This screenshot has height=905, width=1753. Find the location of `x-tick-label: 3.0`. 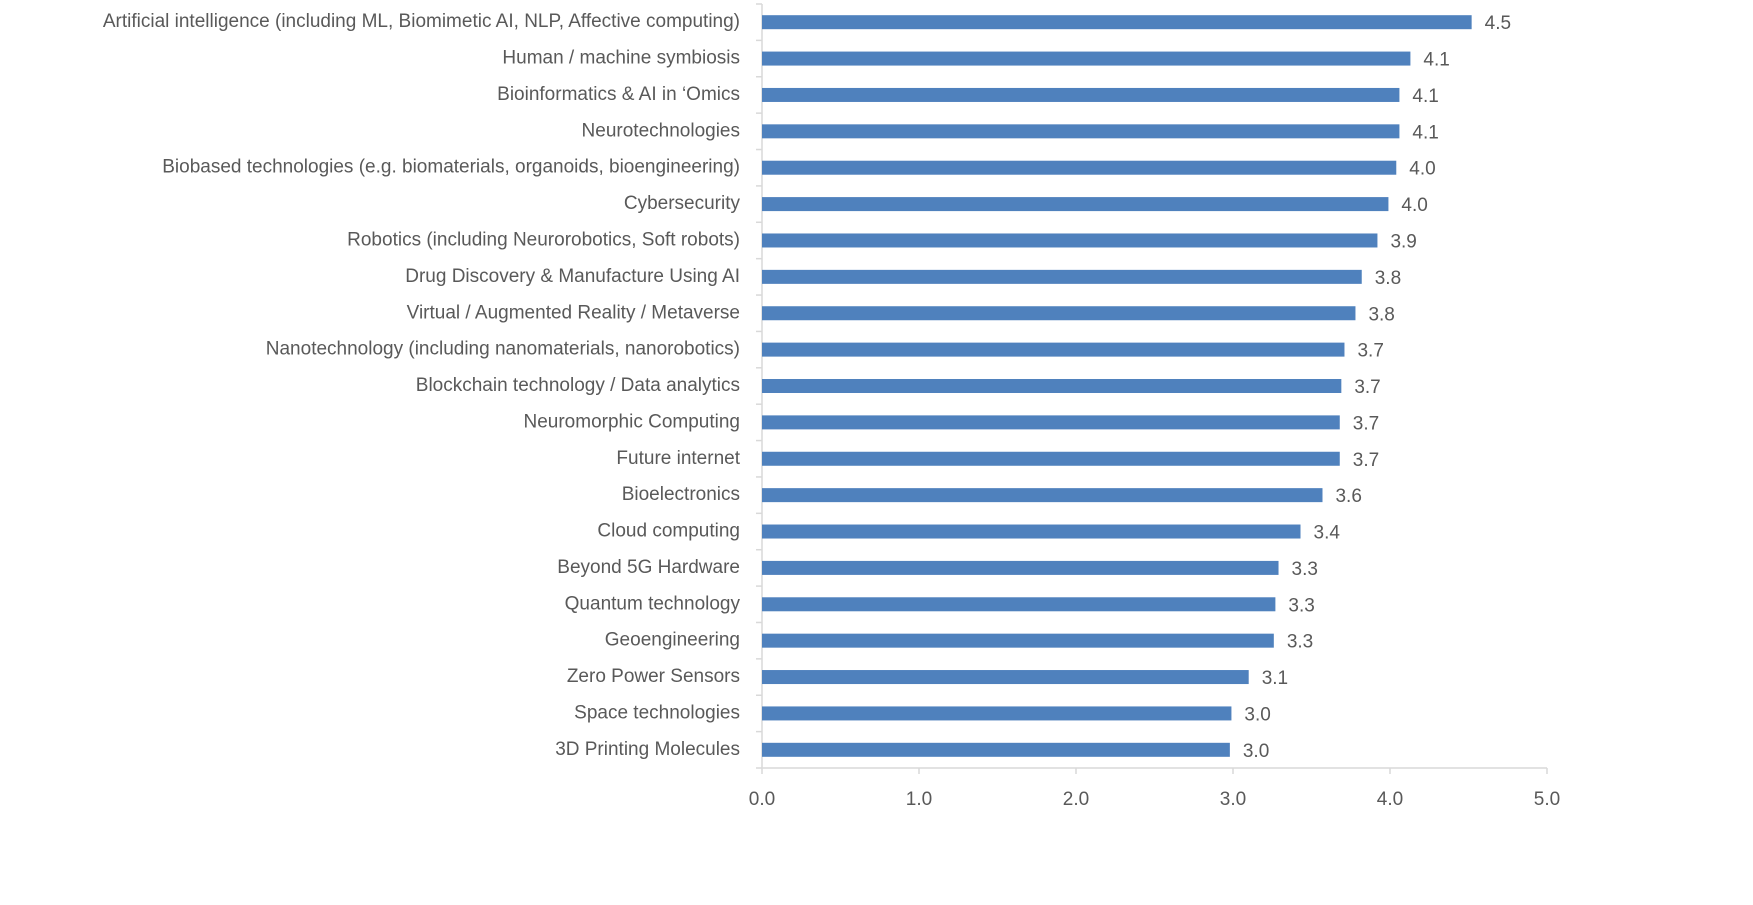

x-tick-label: 3.0 is located at coordinates (1233, 799).